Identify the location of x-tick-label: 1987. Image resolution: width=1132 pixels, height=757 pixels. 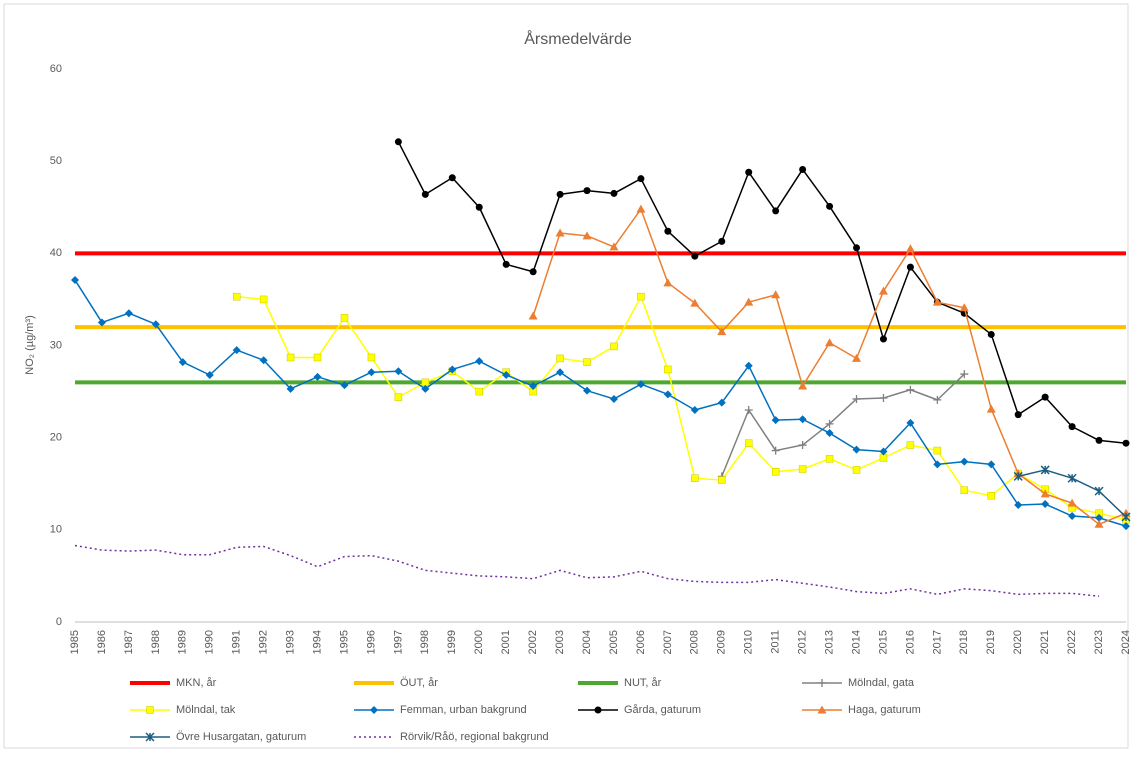
(129, 642).